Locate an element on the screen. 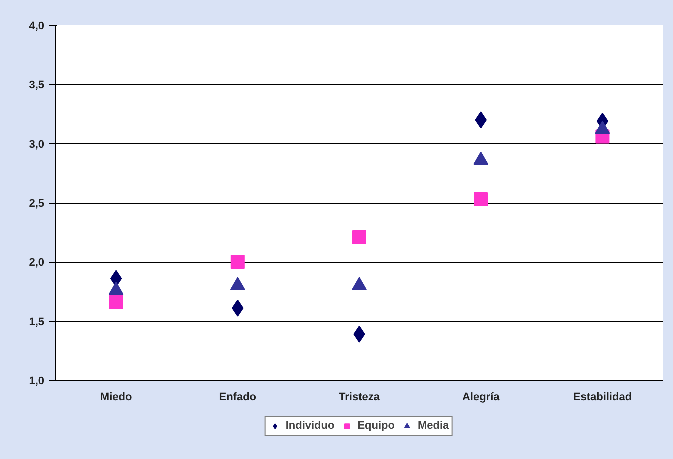 This screenshot has width=673, height=459. x-tick-label: Miedo is located at coordinates (116, 398).